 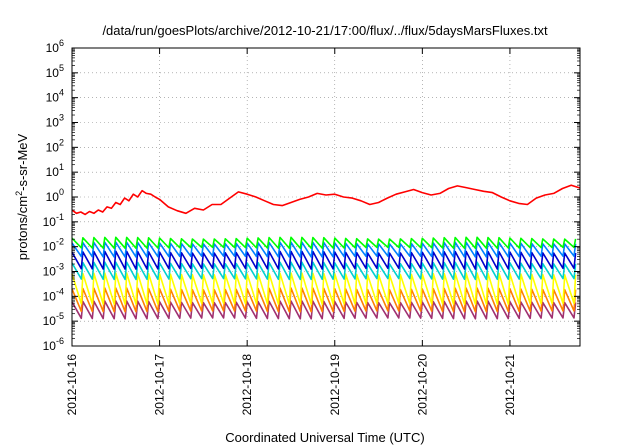 What do you see at coordinates (61, 167) in the screenshot?
I see `y-tick-exp: 1` at bounding box center [61, 167].